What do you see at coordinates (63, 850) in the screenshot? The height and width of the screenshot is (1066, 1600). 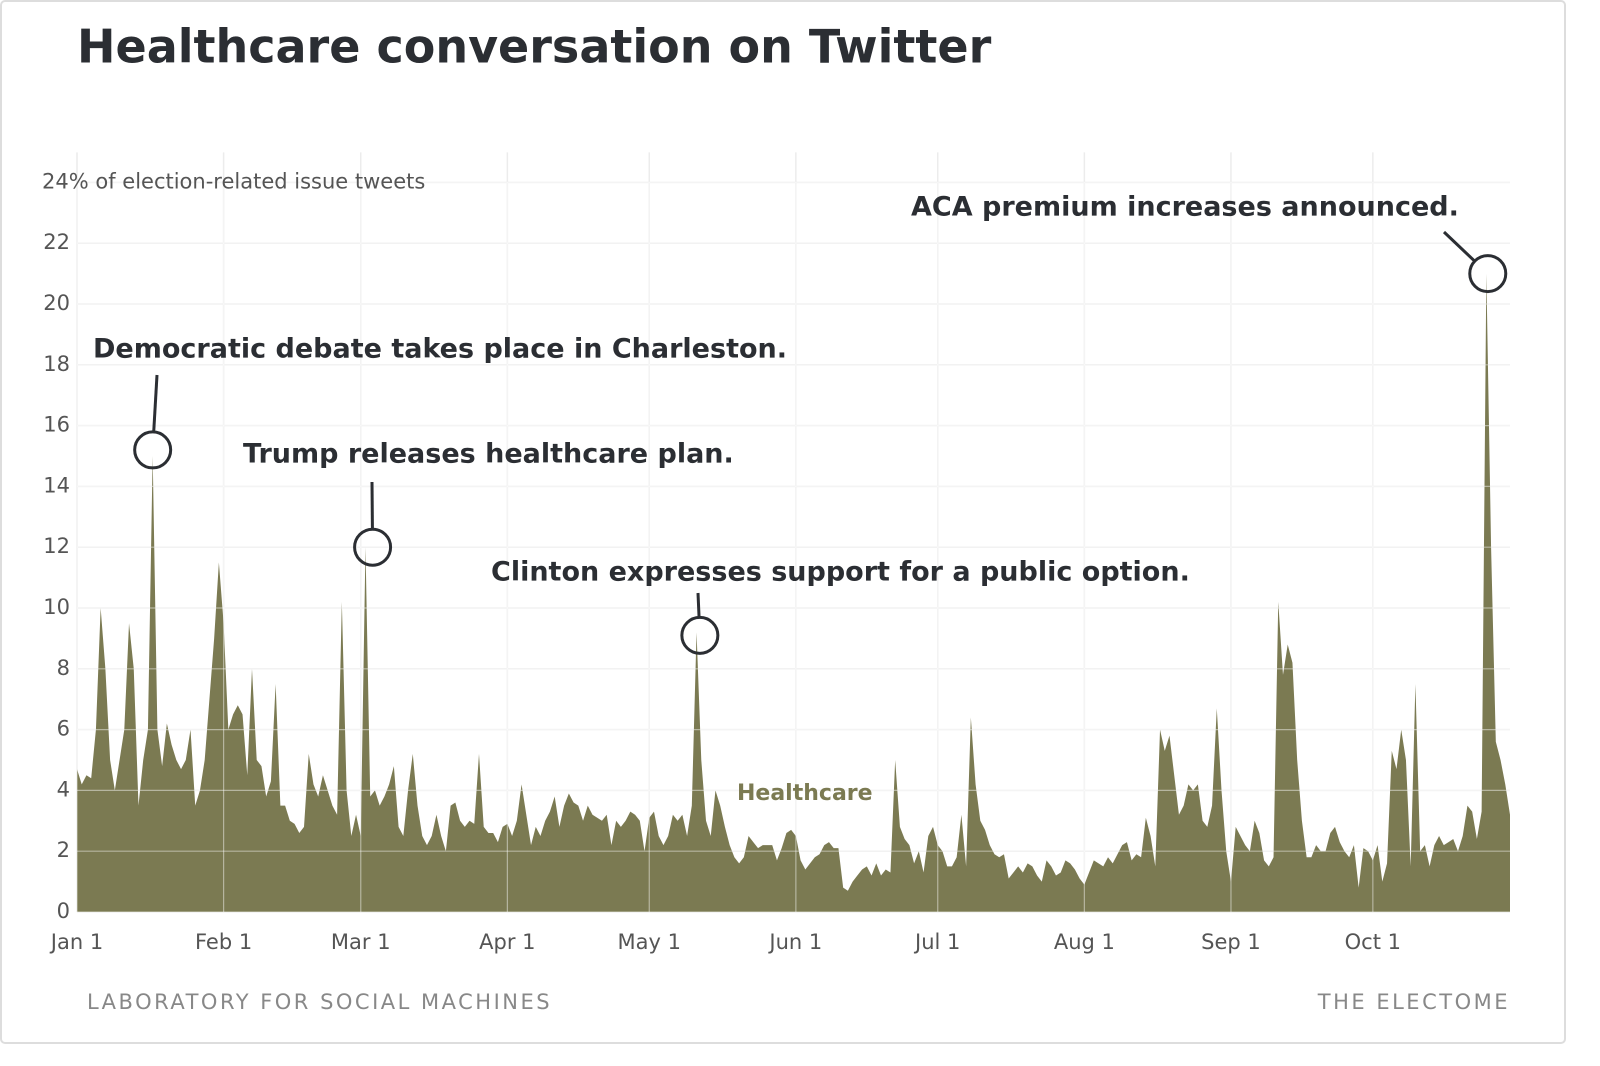 I see `y-tick-label: 2` at bounding box center [63, 850].